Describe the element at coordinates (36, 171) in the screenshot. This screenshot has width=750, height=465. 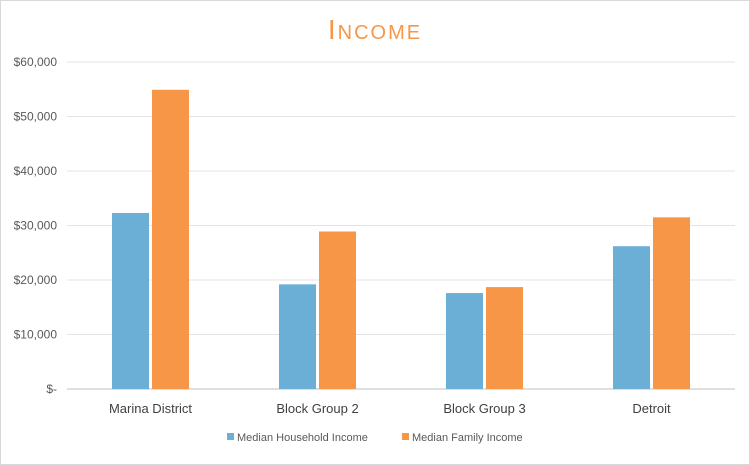
I see `y-tick-label: $40,000` at that location.